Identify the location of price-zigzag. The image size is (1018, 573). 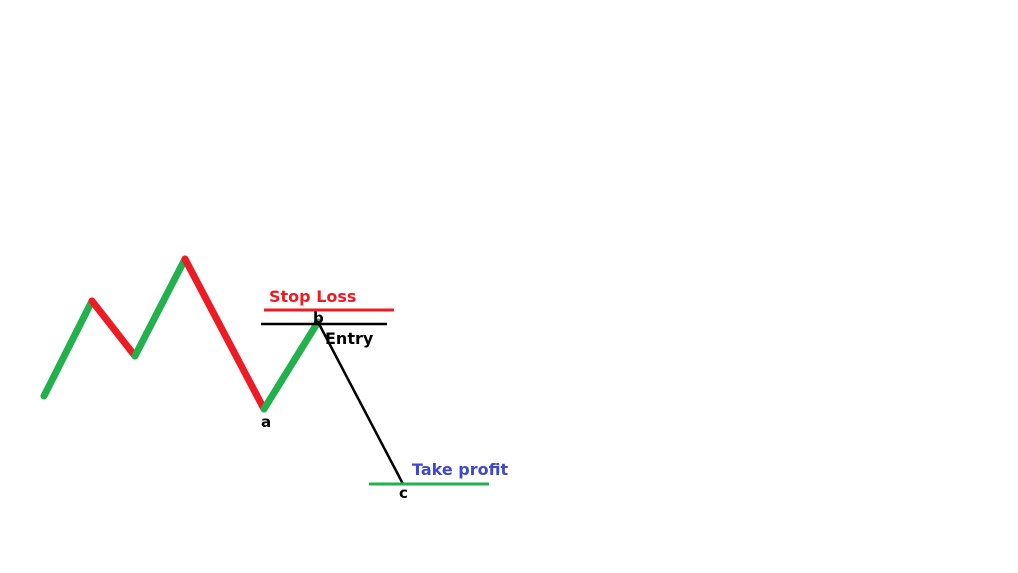
(181, 334).